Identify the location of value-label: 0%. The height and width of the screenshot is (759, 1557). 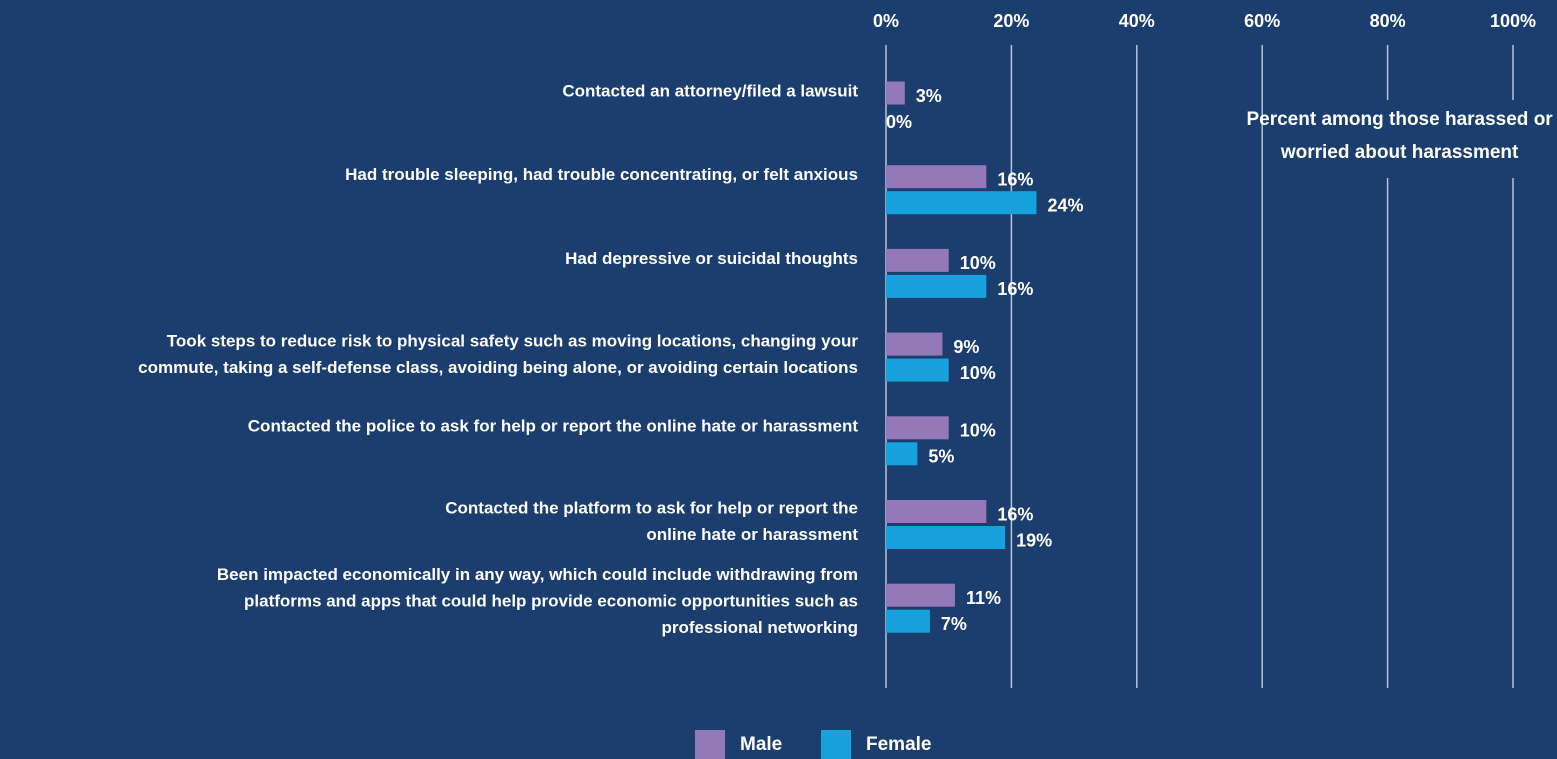
(899, 122).